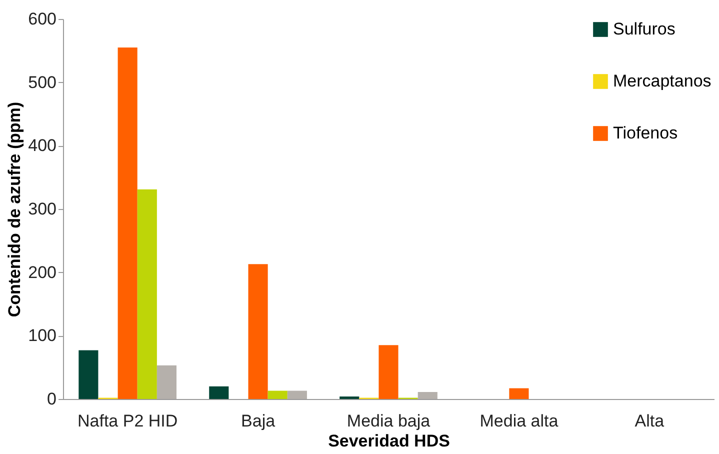 The width and height of the screenshot is (719, 454). What do you see at coordinates (388, 421) in the screenshot?
I see `x-tick-label: Media baja` at bounding box center [388, 421].